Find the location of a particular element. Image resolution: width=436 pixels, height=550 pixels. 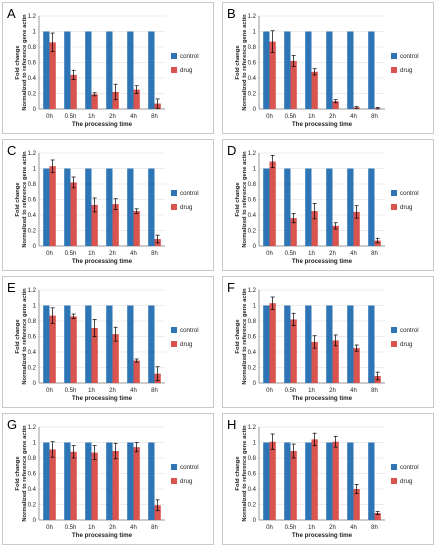

panel-letter: B is located at coordinates (231, 13).